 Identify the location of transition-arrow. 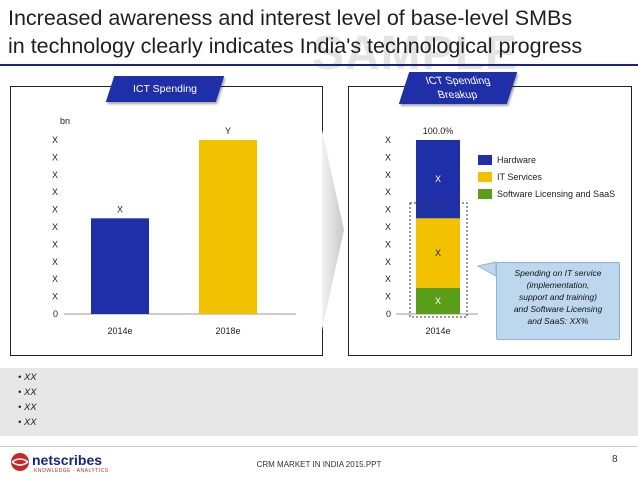
(333, 230).